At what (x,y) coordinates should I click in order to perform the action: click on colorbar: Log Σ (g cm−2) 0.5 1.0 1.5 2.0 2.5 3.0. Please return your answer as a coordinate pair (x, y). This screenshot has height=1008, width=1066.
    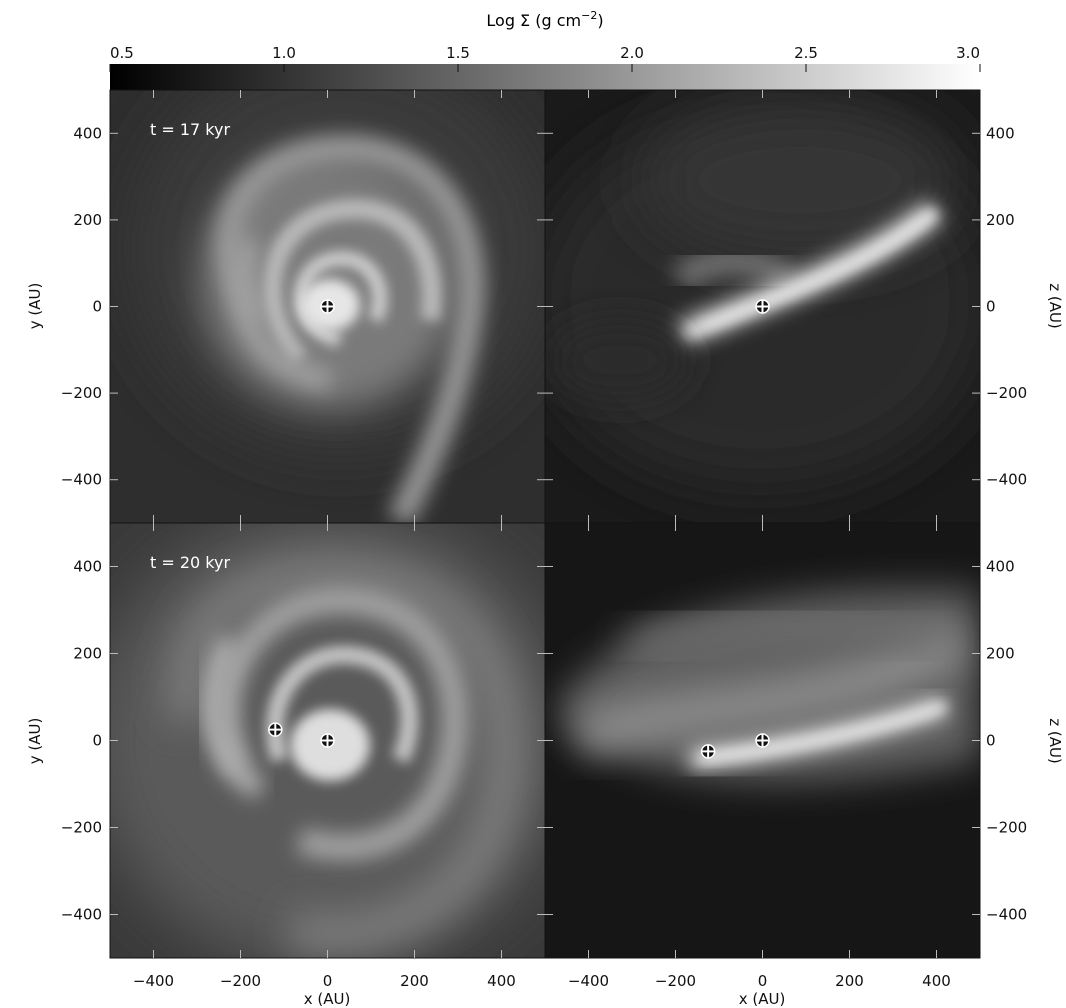
    Looking at the image, I should click on (545, 49).